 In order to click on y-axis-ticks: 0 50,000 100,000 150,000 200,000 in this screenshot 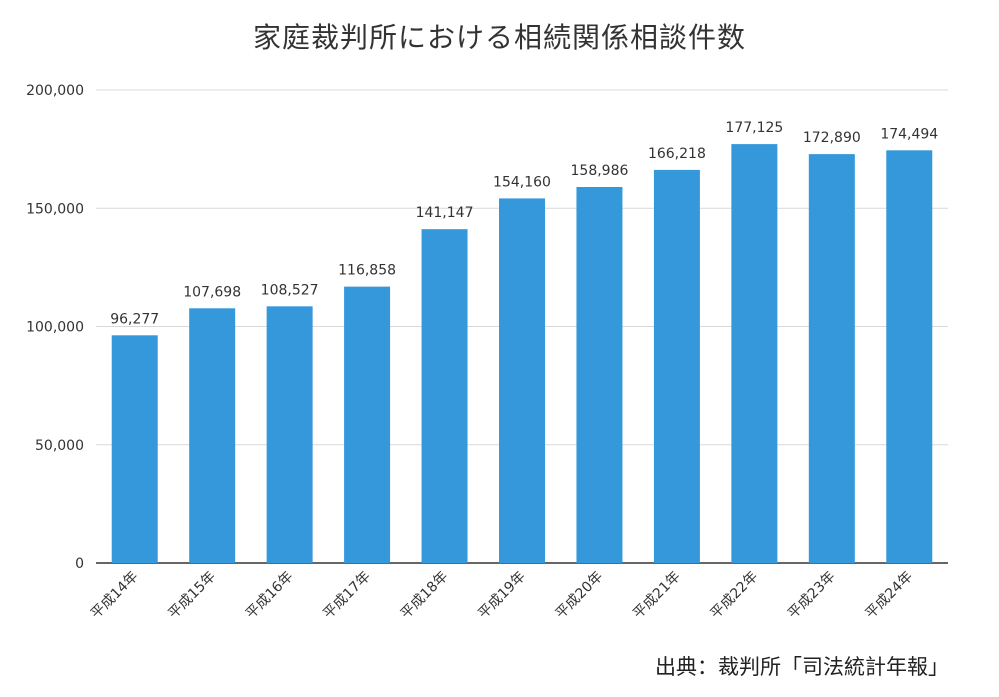, I will do `click(55, 327)`.